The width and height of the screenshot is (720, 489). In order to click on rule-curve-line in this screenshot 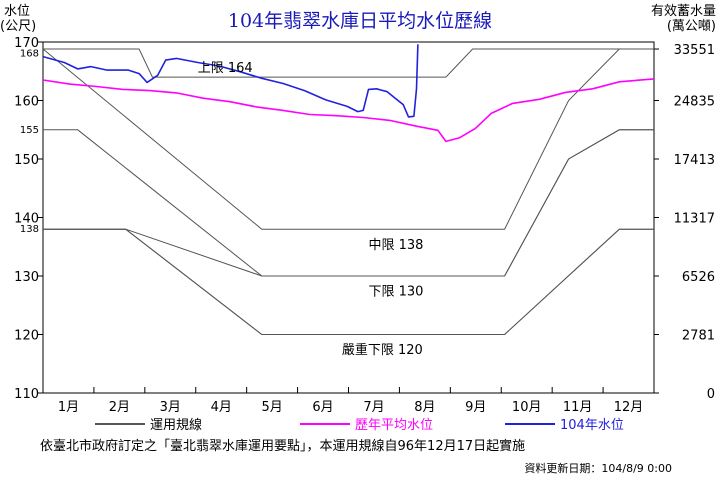, I will do `click(348, 63)`.